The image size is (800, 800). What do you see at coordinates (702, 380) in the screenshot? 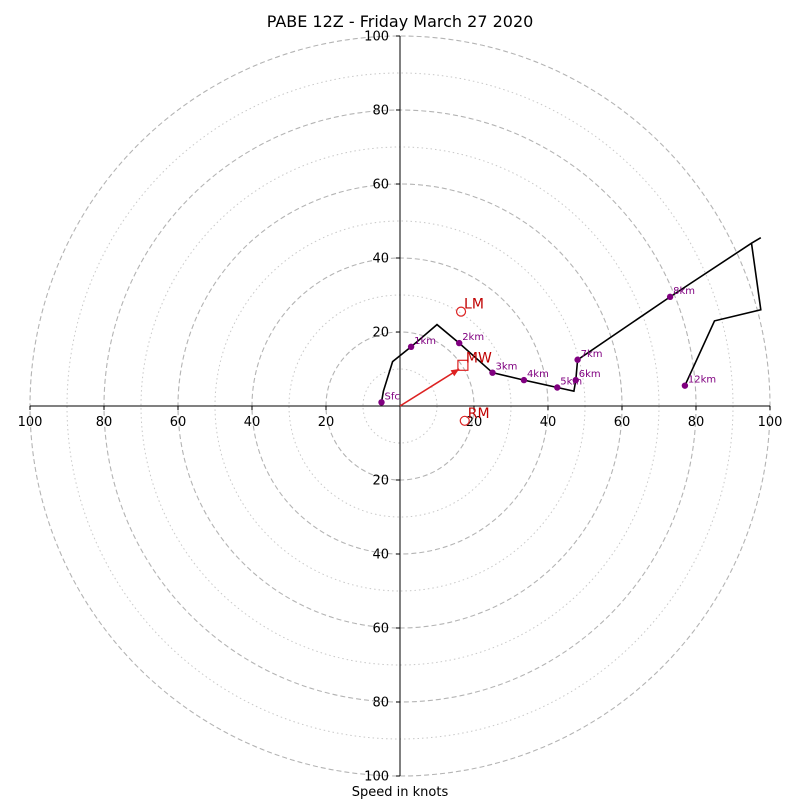
I see `height-marker-label: 12km` at bounding box center [702, 380].